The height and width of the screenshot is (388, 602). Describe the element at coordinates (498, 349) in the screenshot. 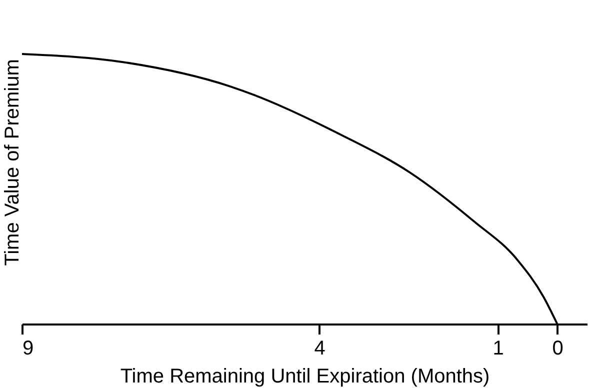

I see `x-tick-label: 1` at that location.